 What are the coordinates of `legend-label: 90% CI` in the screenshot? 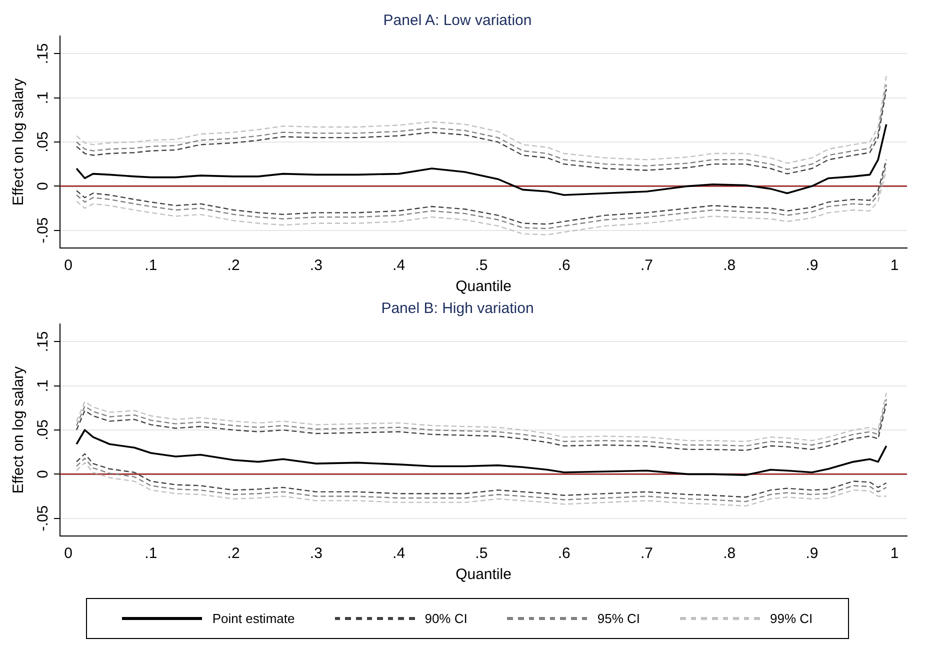 It's located at (446, 618).